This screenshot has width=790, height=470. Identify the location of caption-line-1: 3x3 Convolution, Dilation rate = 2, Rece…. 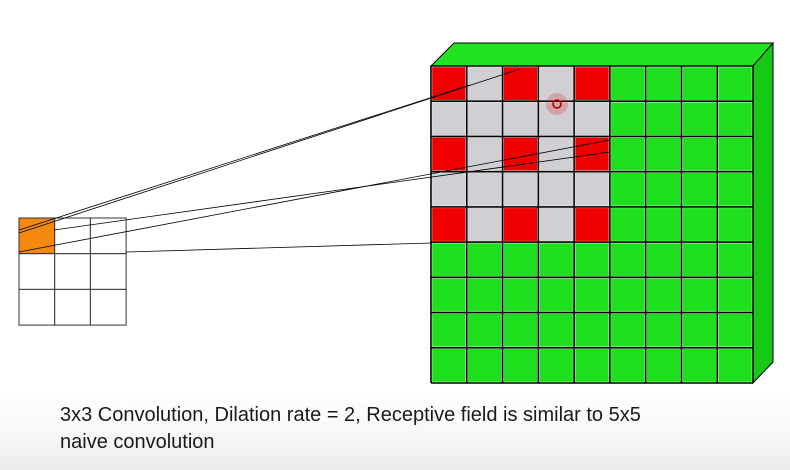
(350, 415).